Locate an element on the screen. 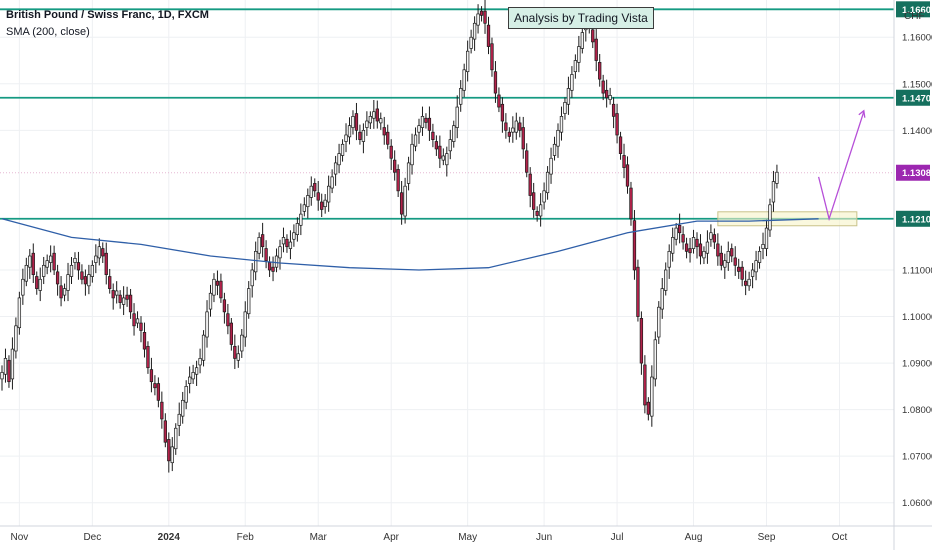 The height and width of the screenshot is (550, 932). x-tick-8: Jul is located at coordinates (617, 537).